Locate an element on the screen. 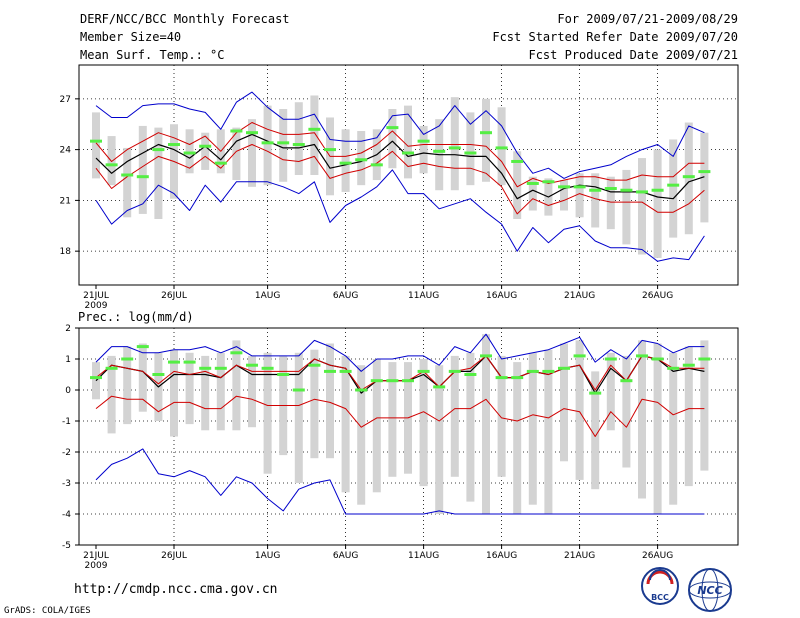  ncc-logo: NCC is located at coordinates (710, 590).